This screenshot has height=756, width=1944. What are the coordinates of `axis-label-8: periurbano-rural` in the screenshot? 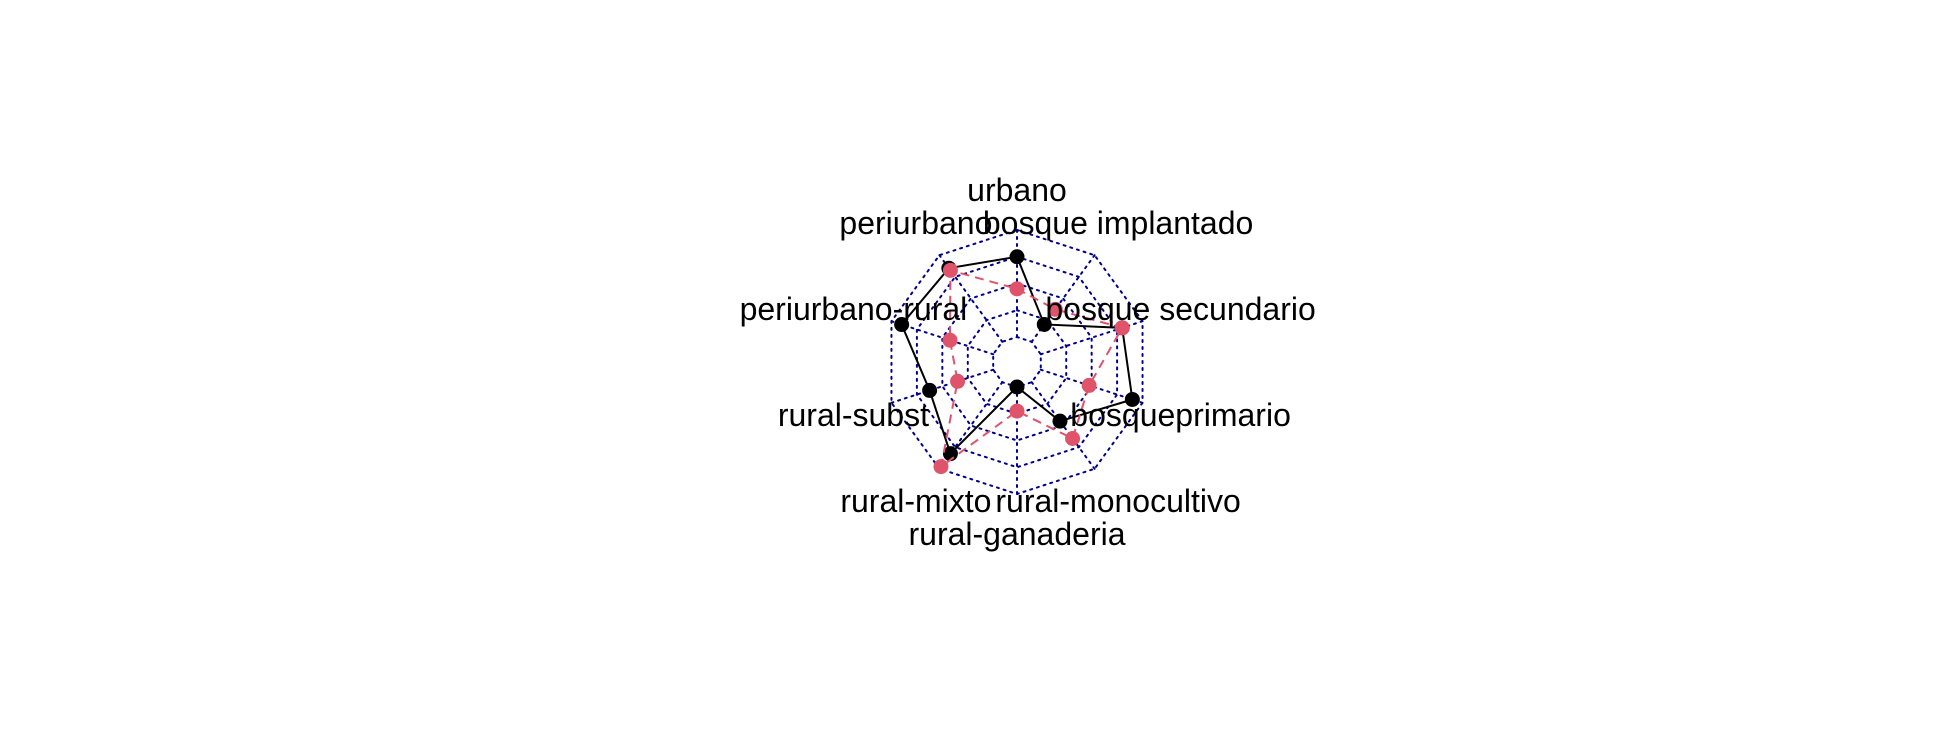 It's located at (854, 309).